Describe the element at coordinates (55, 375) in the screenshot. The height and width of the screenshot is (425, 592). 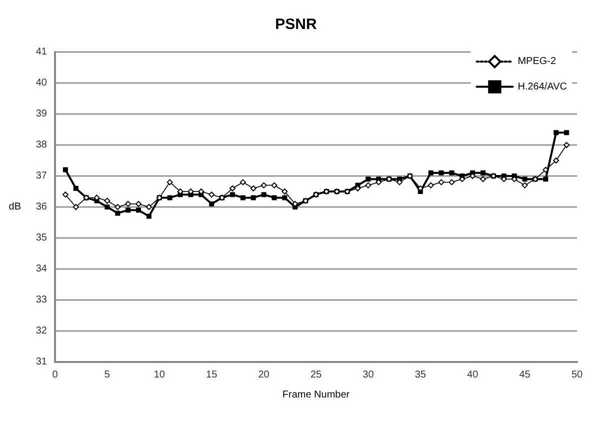
I see `x-tick-label: 0` at that location.